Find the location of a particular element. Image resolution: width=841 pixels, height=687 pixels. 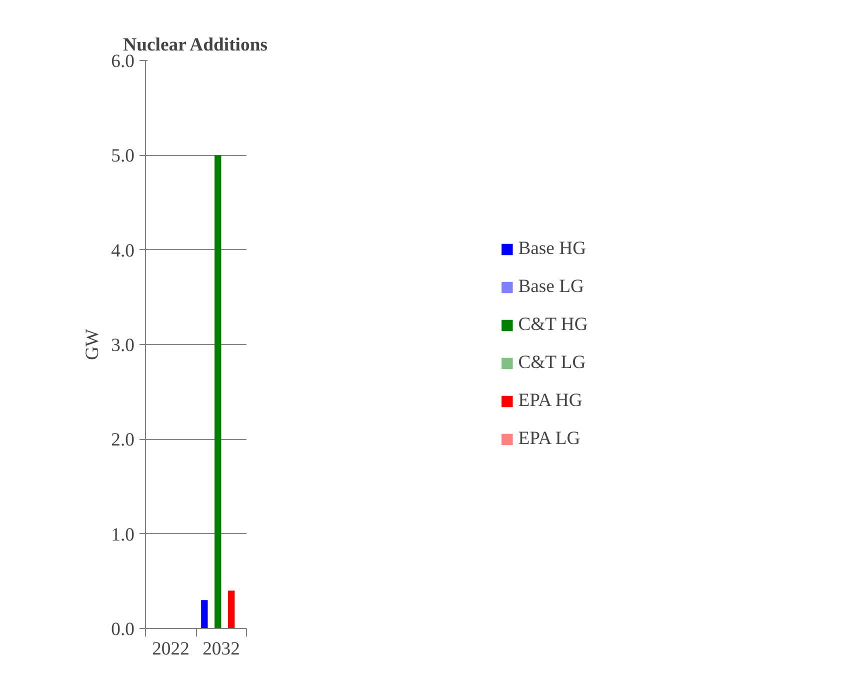

y-tick-label: 4.0 is located at coordinates (123, 251).